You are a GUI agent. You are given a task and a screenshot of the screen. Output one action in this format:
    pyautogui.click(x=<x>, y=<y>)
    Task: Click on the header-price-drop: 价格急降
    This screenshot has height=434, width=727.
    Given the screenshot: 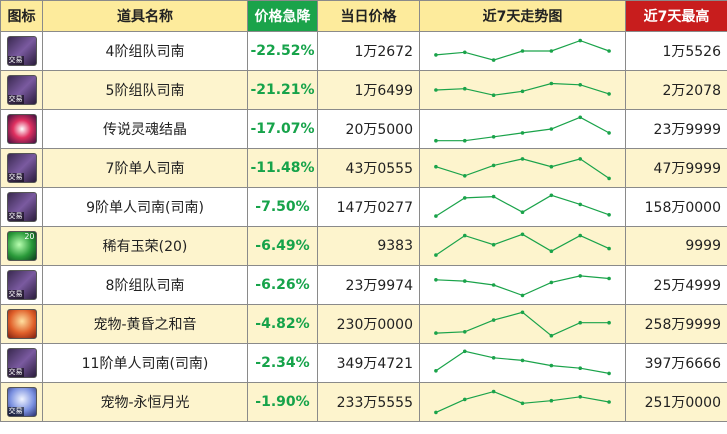 What is the action you would take?
    pyautogui.click(x=282, y=16)
    